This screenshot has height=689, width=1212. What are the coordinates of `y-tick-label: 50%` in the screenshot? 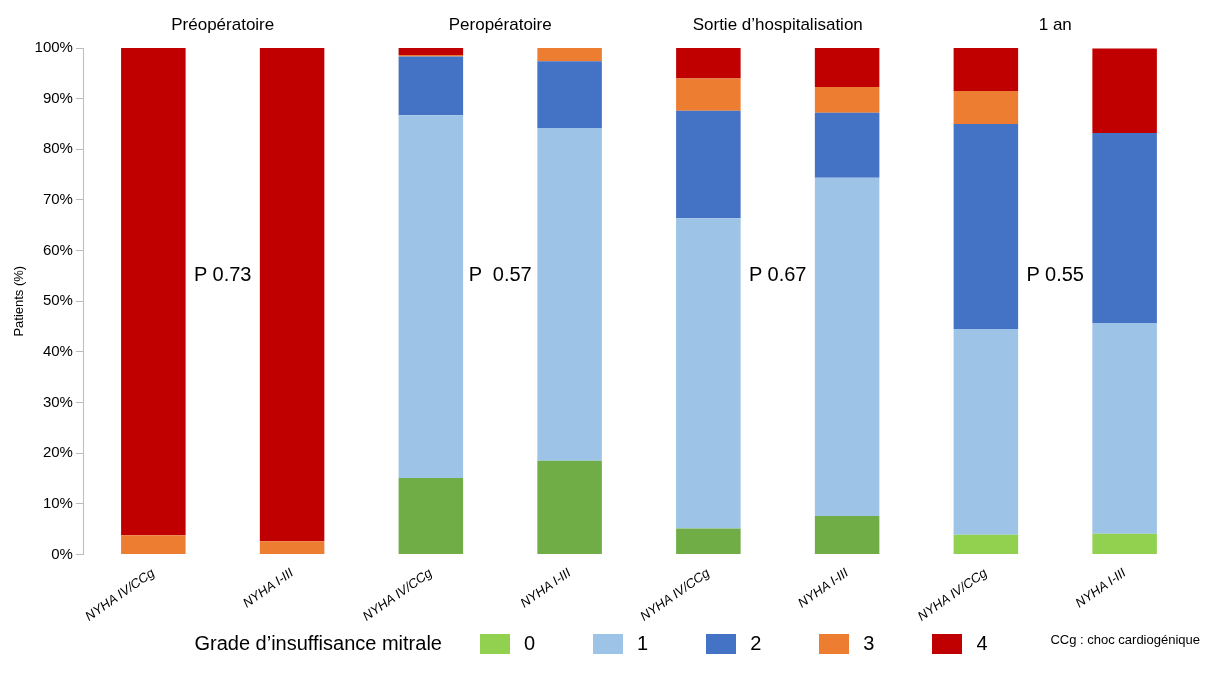 It's located at (57, 300).